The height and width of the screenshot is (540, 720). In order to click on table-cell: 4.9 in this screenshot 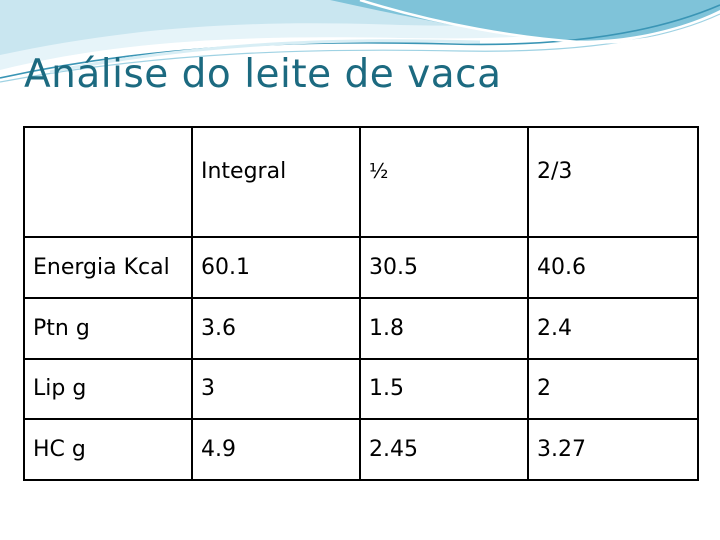, I will do `click(276, 449)`.